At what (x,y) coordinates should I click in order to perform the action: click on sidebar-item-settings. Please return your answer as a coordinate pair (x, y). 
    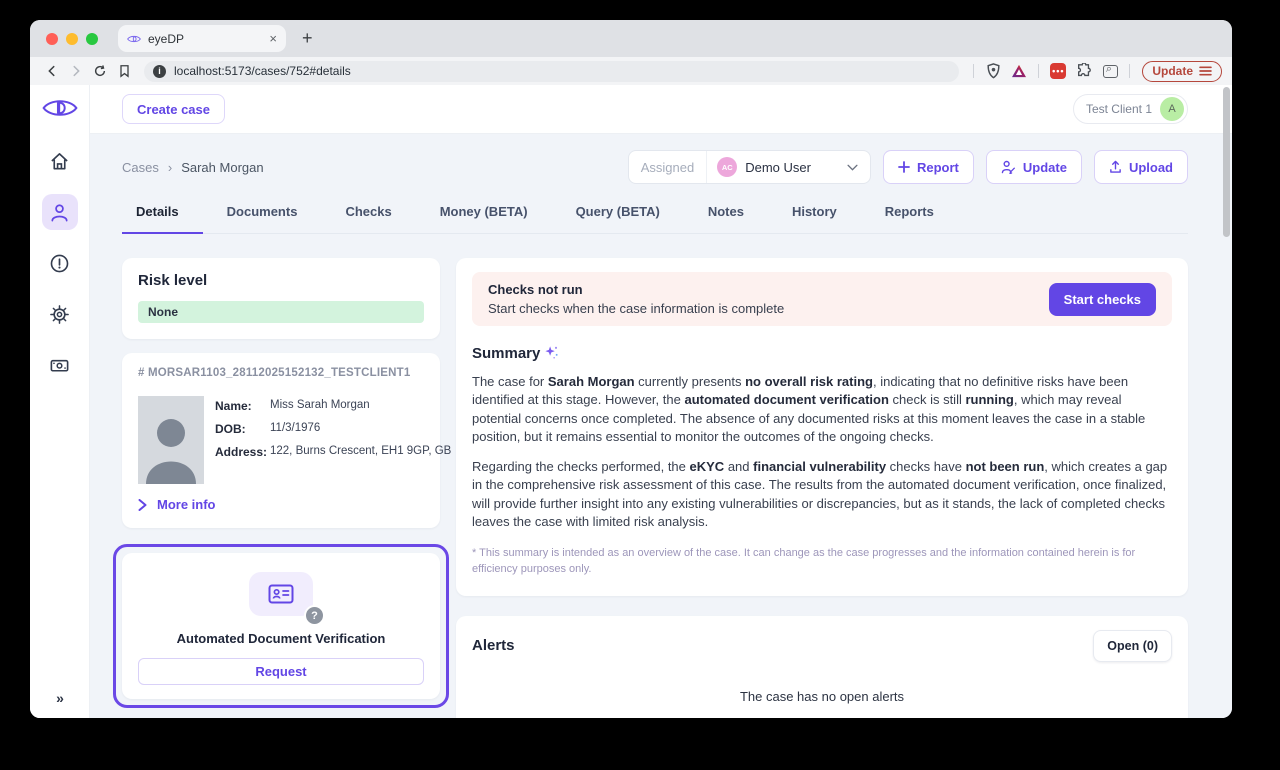
    Looking at the image, I should click on (60, 314).